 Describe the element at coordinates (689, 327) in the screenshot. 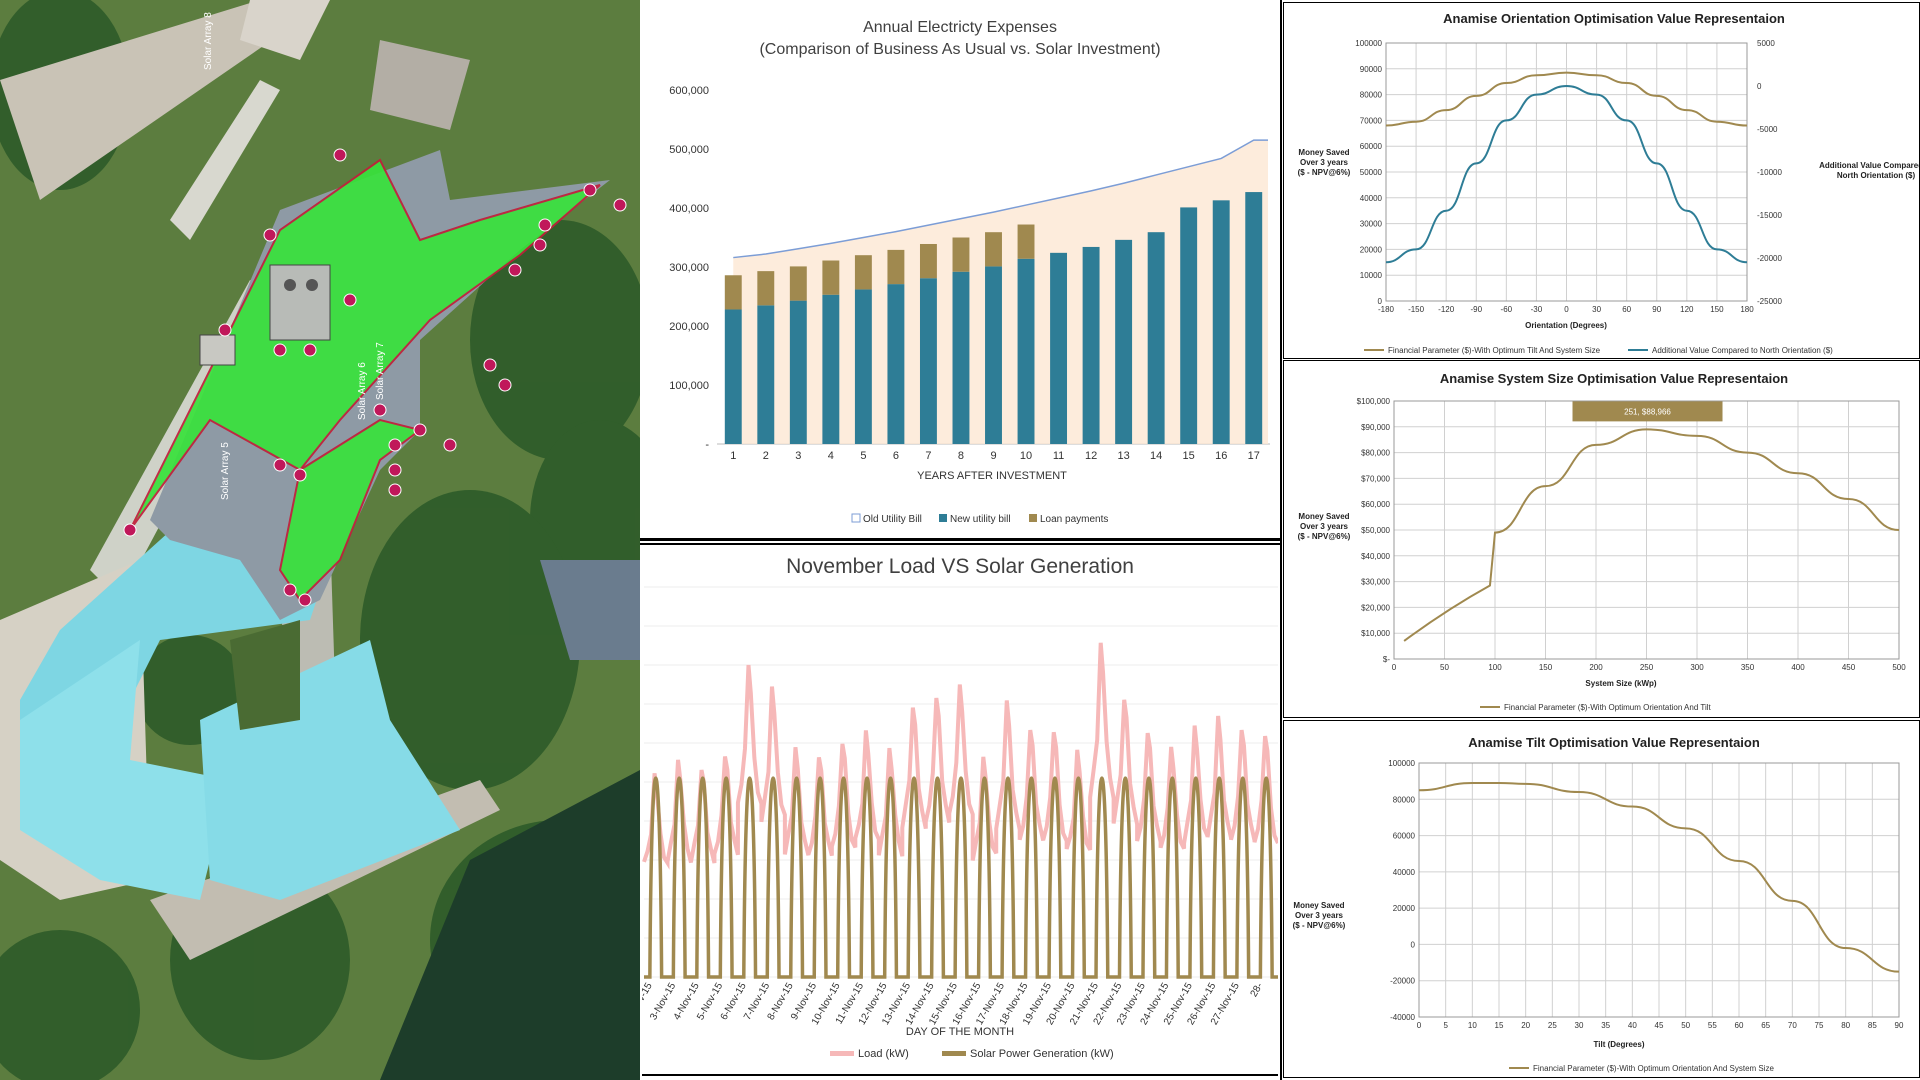

I see `y-tick-label: 200,000` at that location.